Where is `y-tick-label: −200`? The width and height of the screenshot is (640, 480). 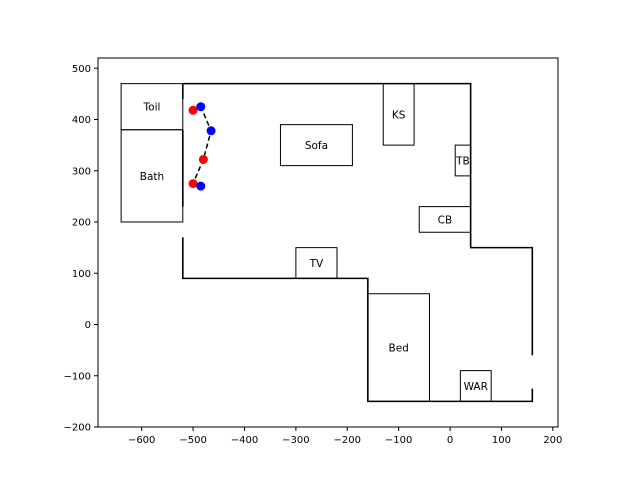
y-tick-label: −200 is located at coordinates (77, 428).